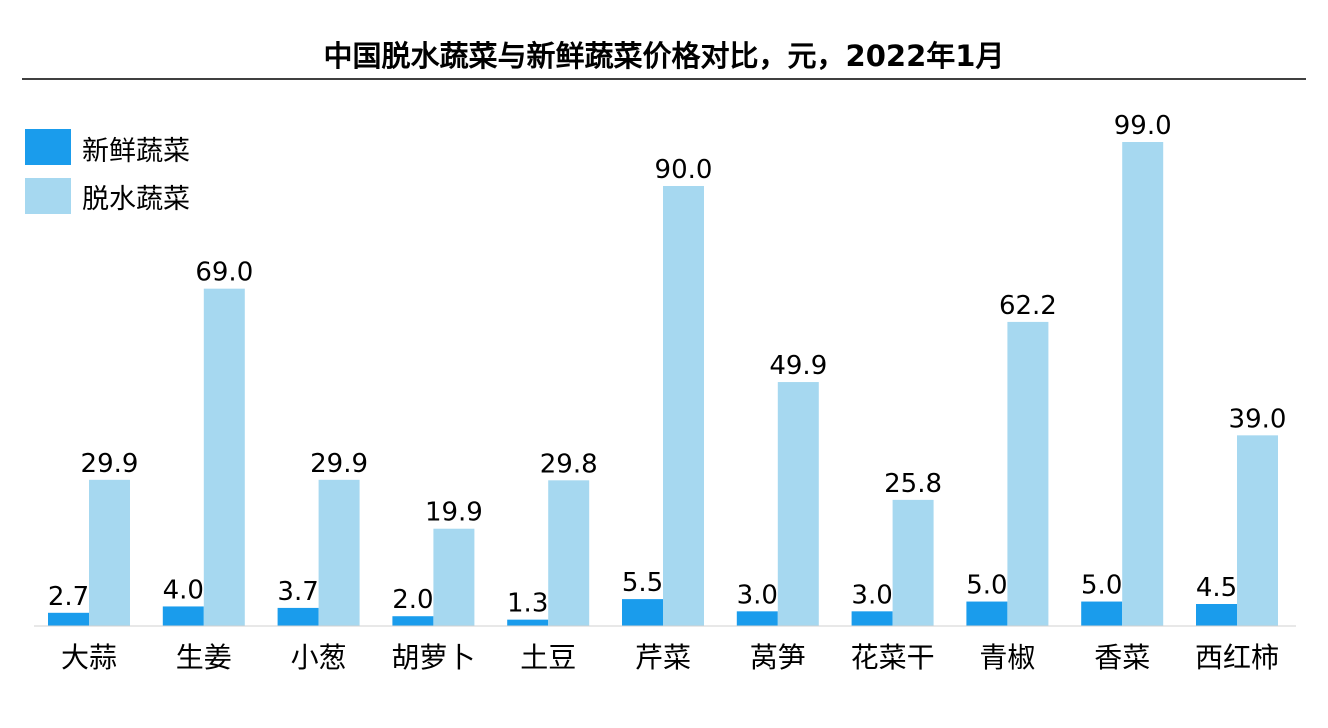 The image size is (1328, 728). What do you see at coordinates (48, 147) in the screenshot?
I see `legend-swatch-fresh` at bounding box center [48, 147].